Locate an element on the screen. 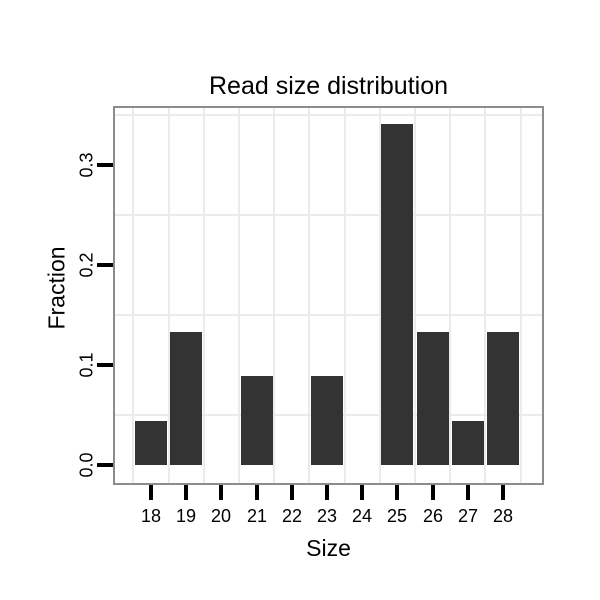  x-tick-label-22: 22 is located at coordinates (292, 516).